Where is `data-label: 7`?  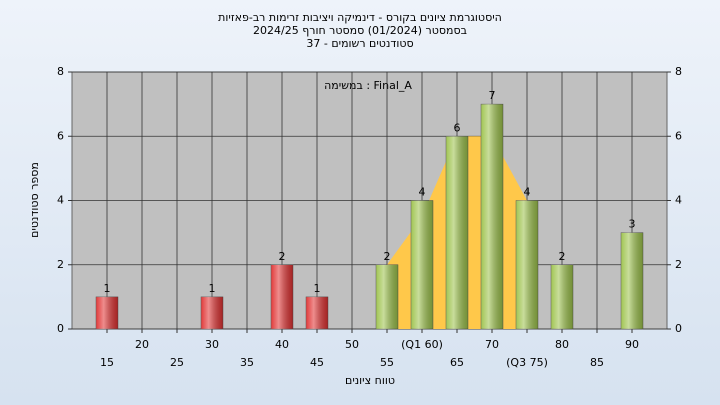
data-label: 7 is located at coordinates (492, 95).